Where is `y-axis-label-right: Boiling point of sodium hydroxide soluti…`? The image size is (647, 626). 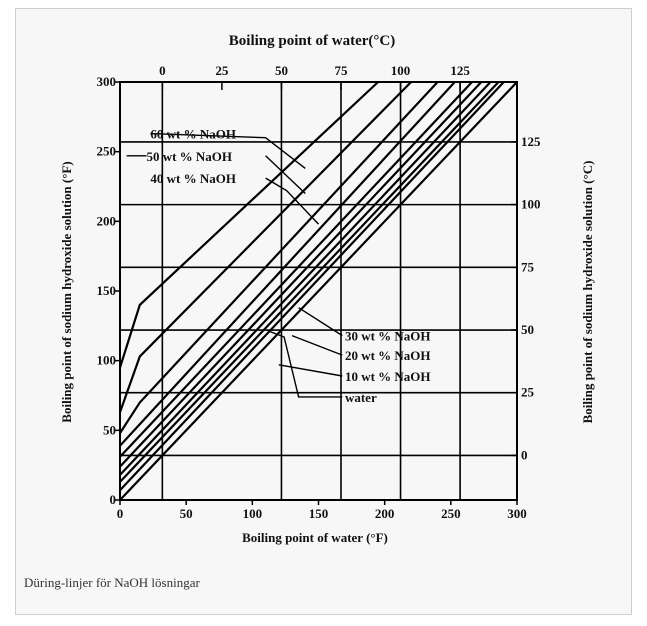 y-axis-label-right: Boiling point of sodium hydroxide soluti… is located at coordinates (587, 292).